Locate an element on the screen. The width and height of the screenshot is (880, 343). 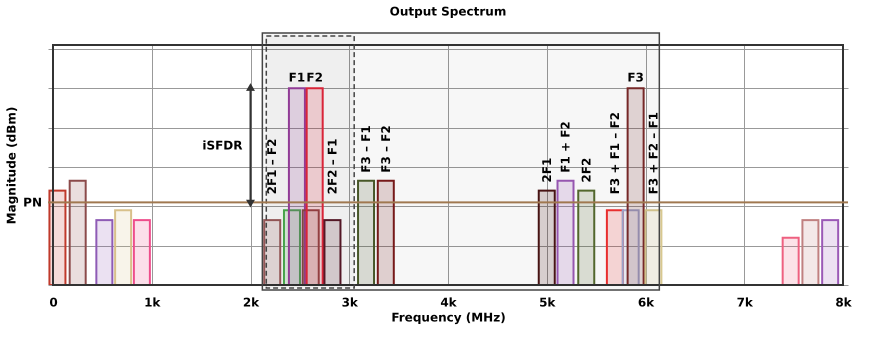
annotation: F1 + F2 is located at coordinates (565, 147).